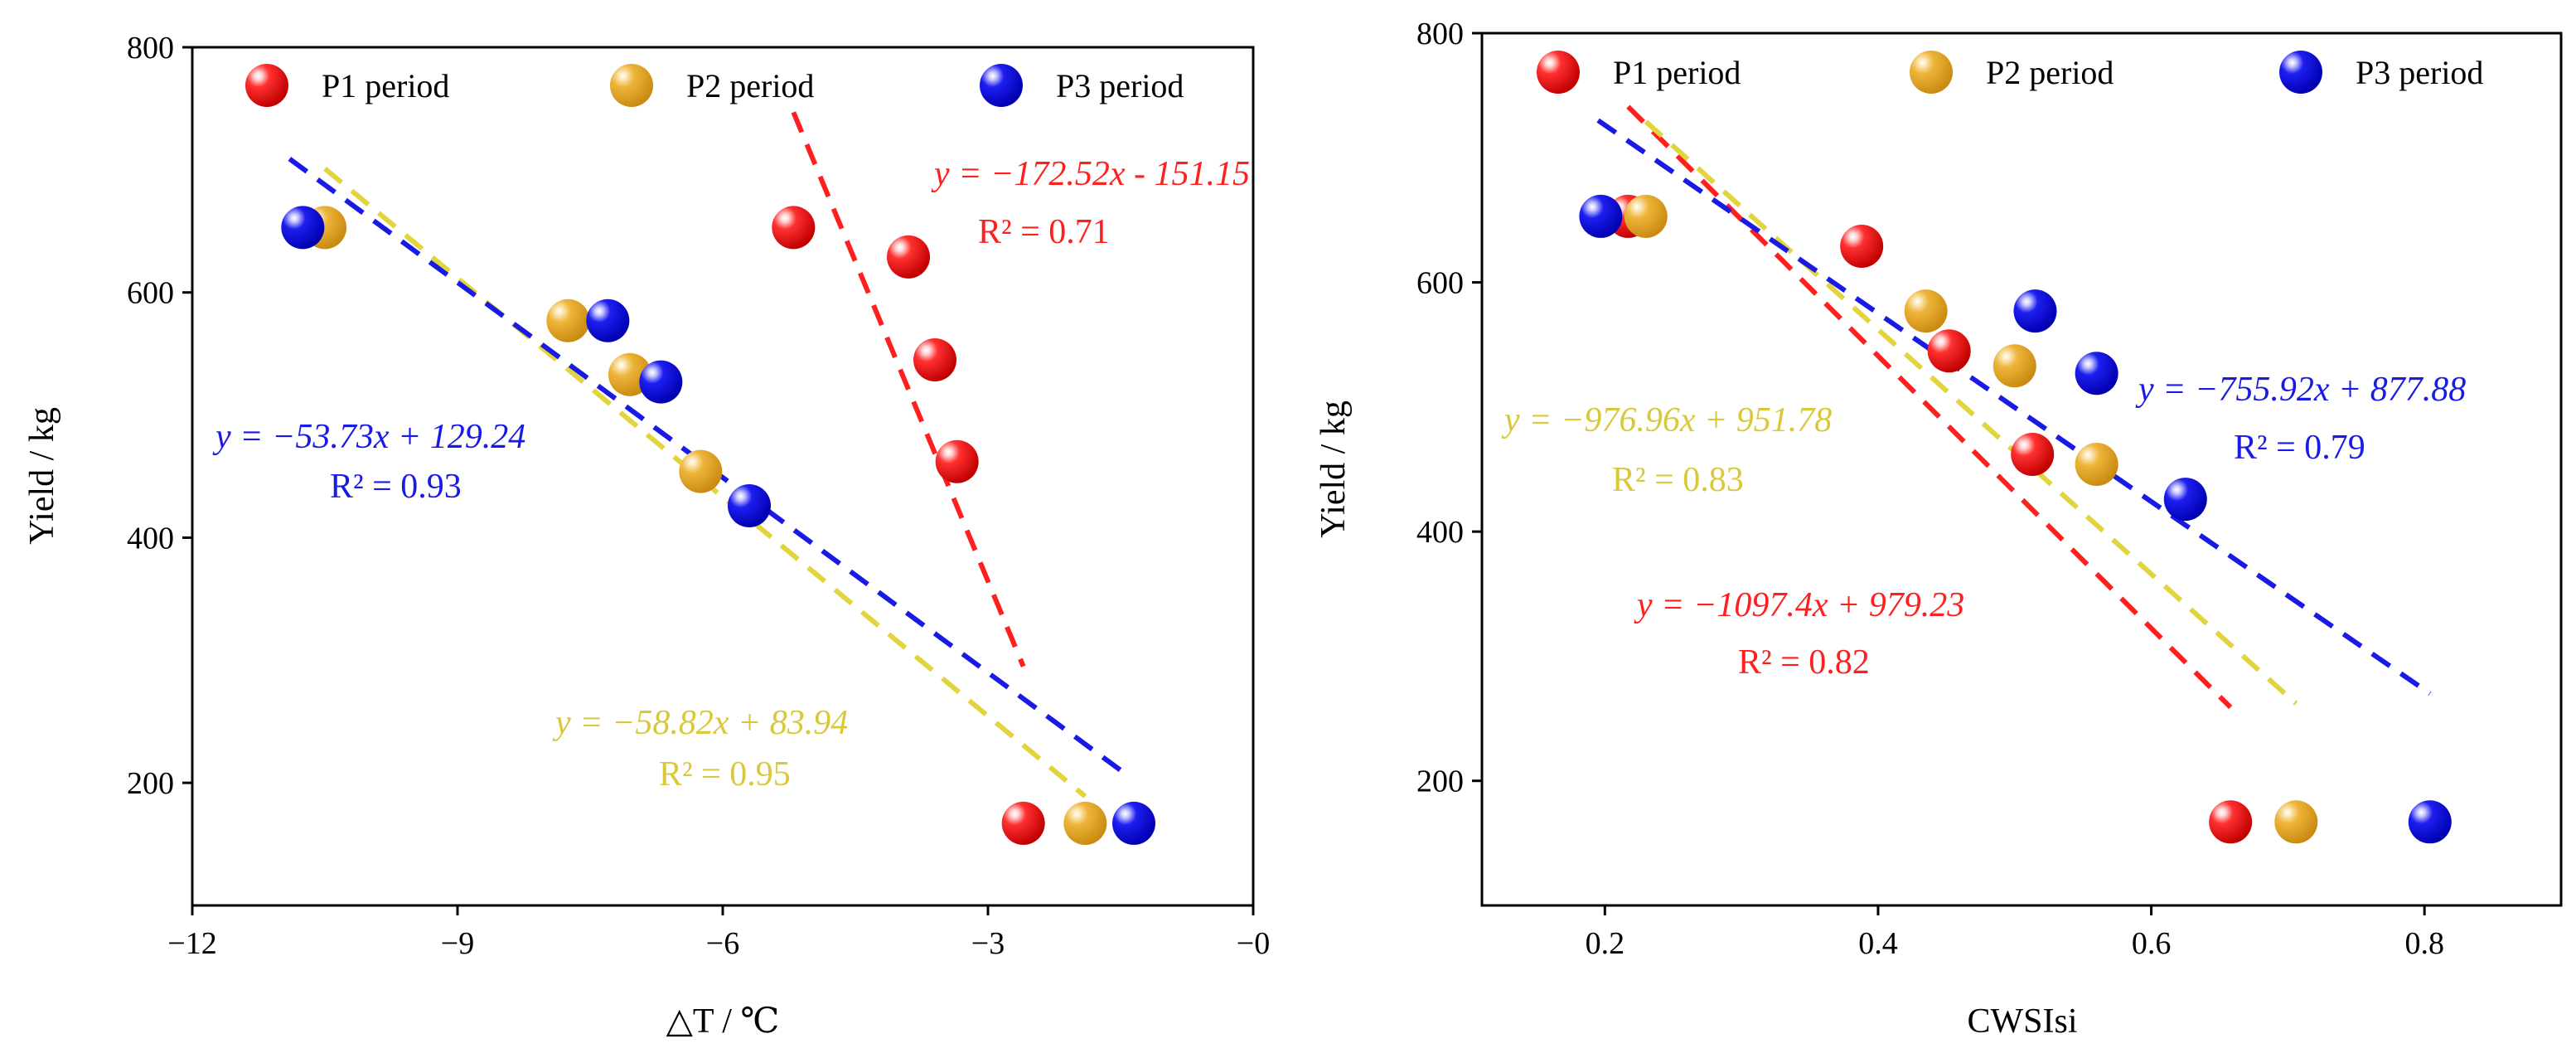 The image size is (2576, 1058). What do you see at coordinates (722, 943) in the screenshot?
I see `x-tick-label: −6` at bounding box center [722, 943].